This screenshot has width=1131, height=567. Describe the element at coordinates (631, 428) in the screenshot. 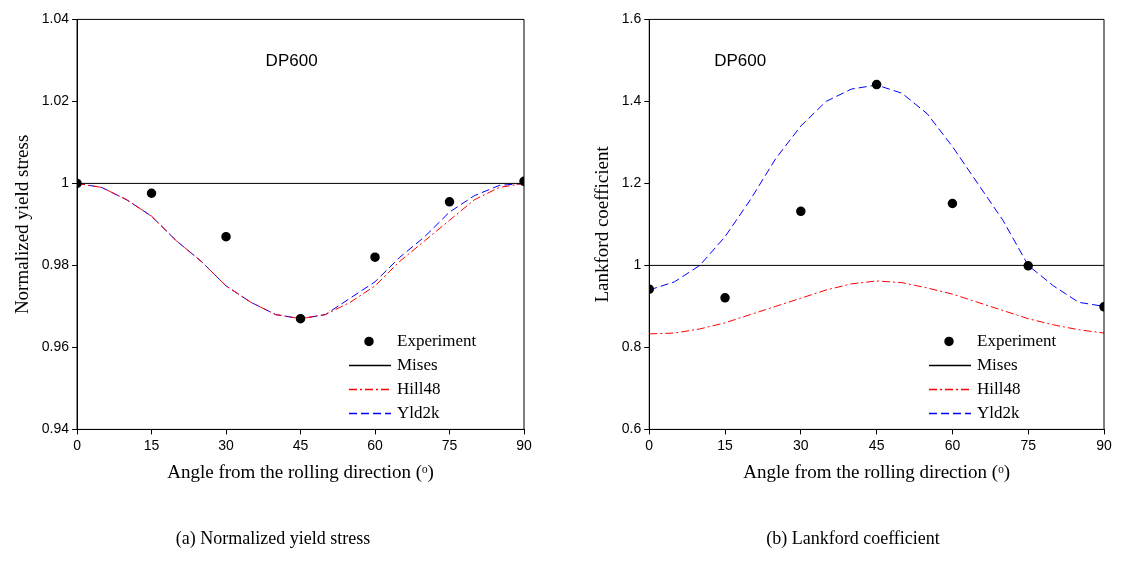

I see `y-tick-label: 0.6` at that location.